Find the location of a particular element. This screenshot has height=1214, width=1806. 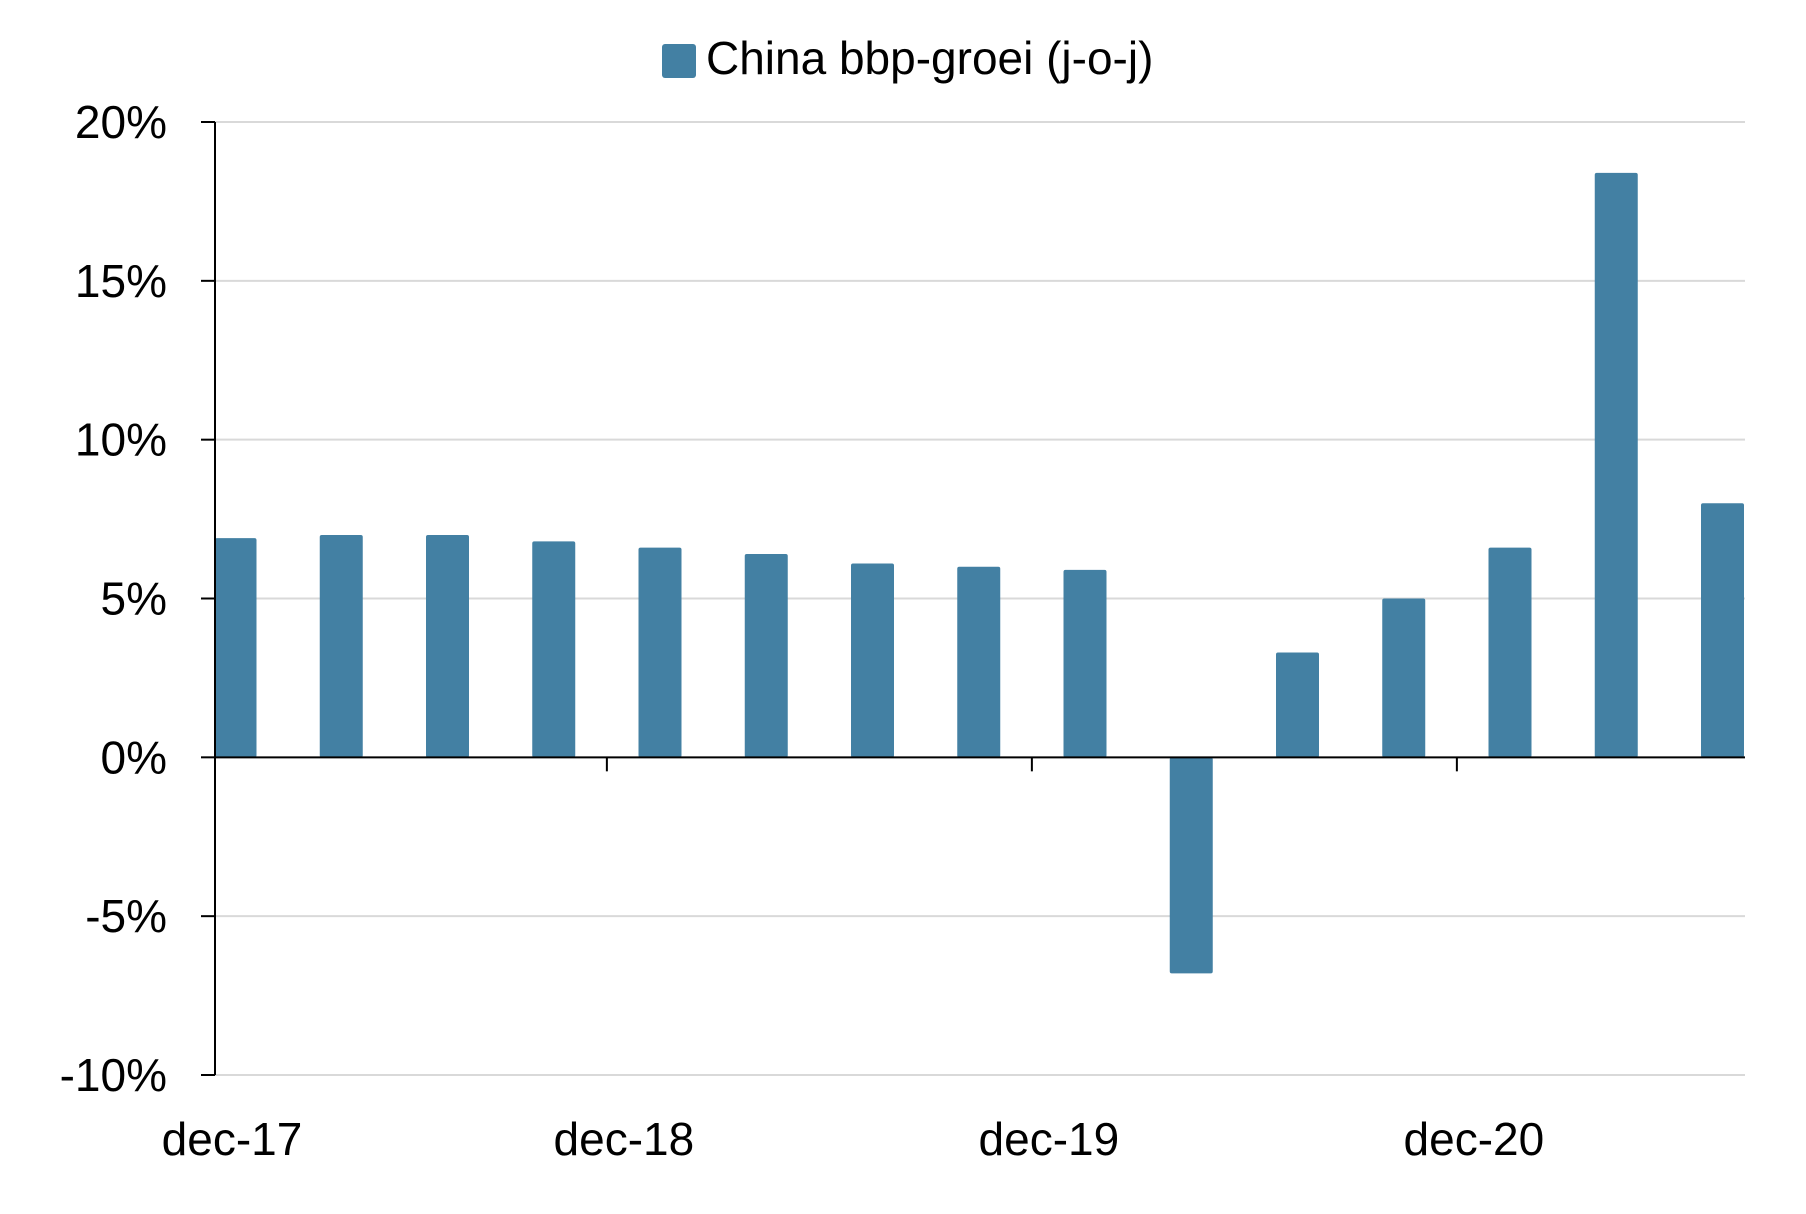

legend: China bbp-groei (j-o-j) is located at coordinates (907, 58).